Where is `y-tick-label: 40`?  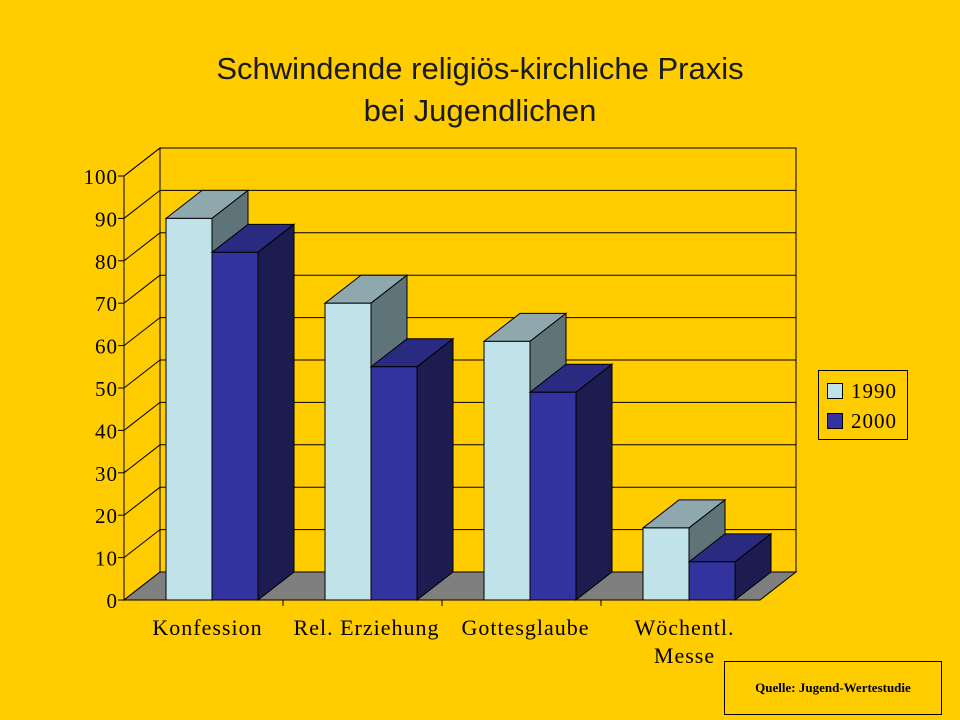
y-tick-label: 40 is located at coordinates (106, 431).